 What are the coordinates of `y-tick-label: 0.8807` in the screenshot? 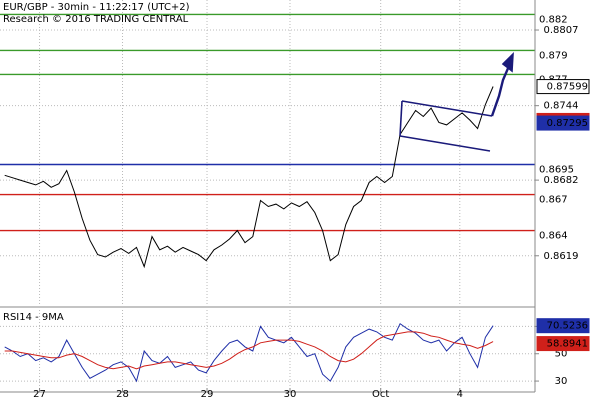 It's located at (561, 30).